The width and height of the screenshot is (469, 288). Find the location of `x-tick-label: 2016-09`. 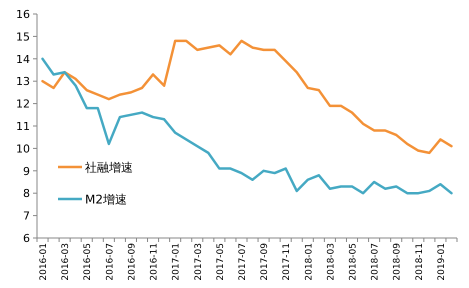

x-tick-label: 2016-09 is located at coordinates (132, 261).